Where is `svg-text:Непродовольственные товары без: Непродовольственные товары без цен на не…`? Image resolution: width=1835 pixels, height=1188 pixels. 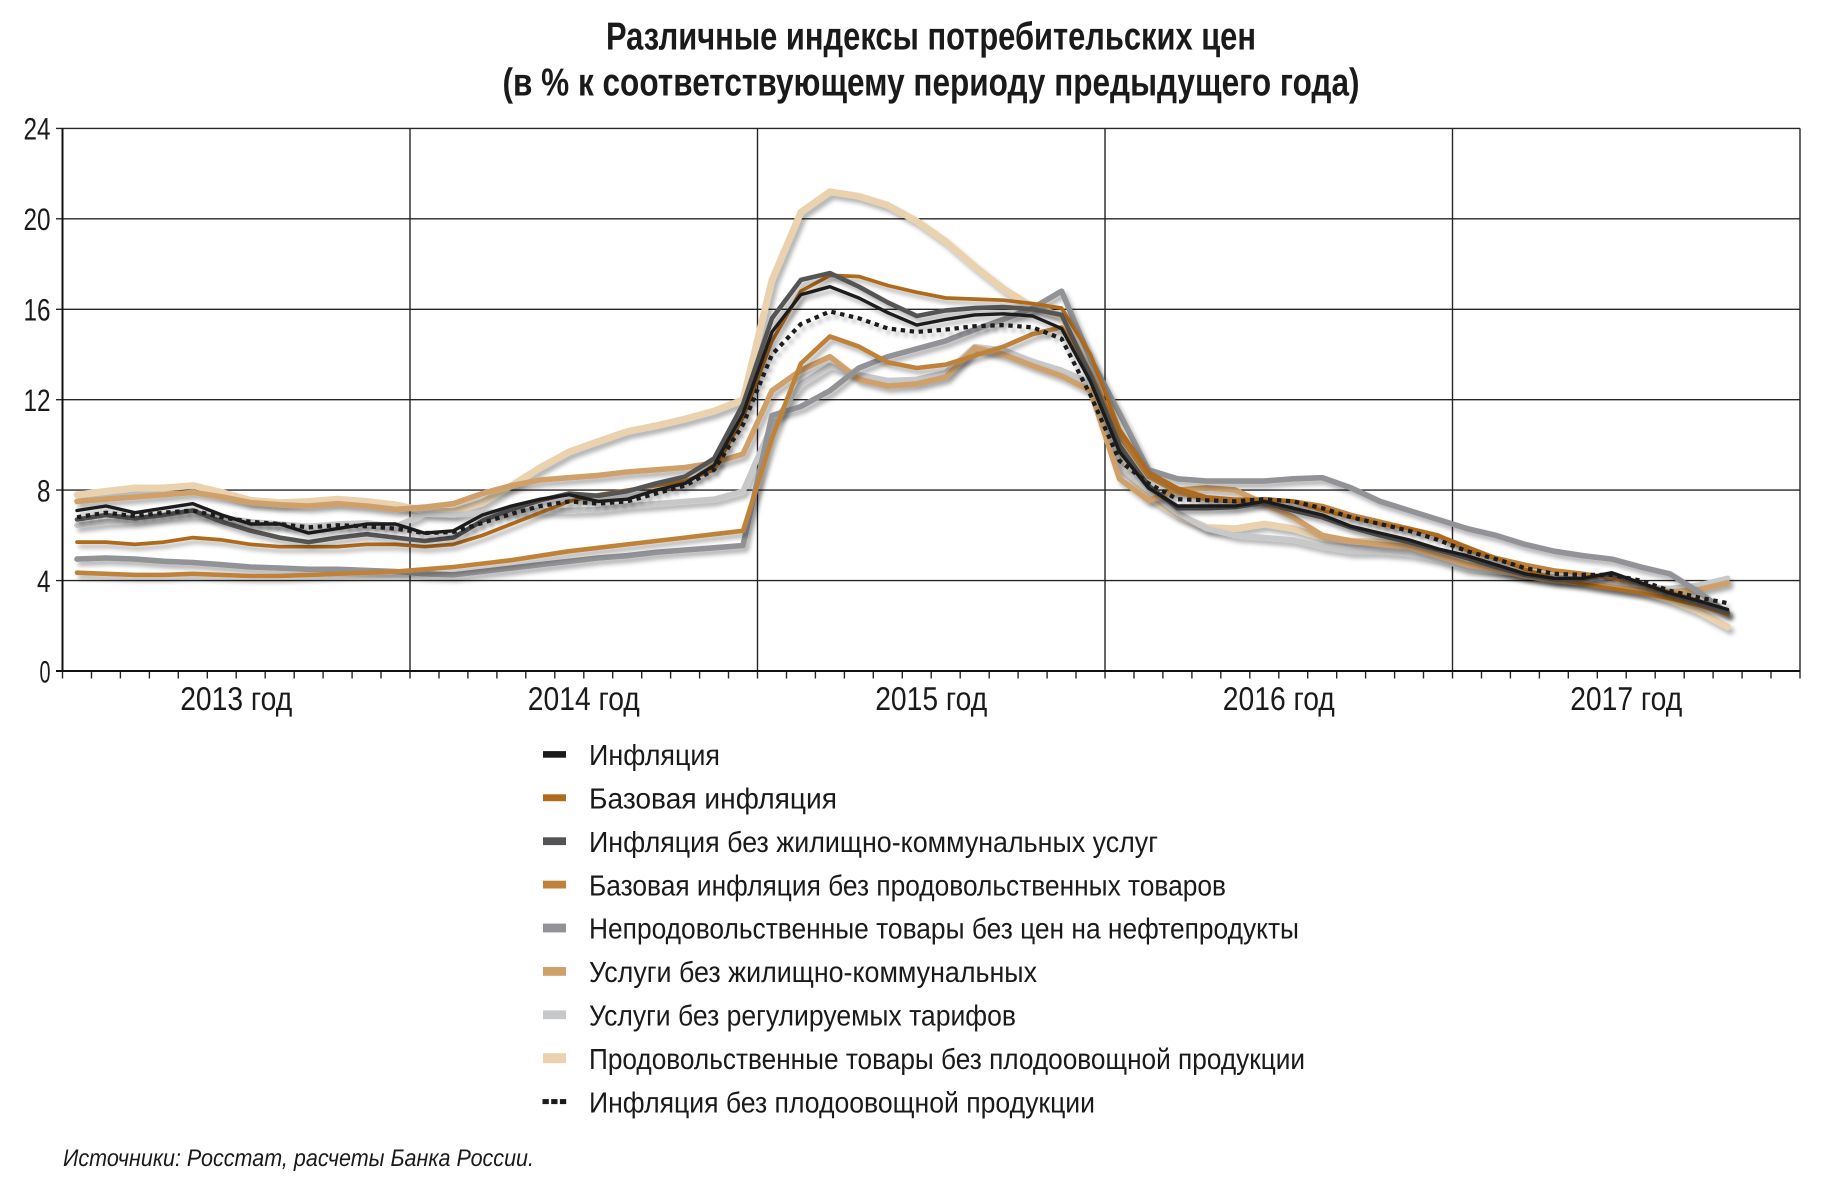
svg-text:Непродовольственные товары без: Непродовольственные товары без цен на не… is located at coordinates (944, 930).